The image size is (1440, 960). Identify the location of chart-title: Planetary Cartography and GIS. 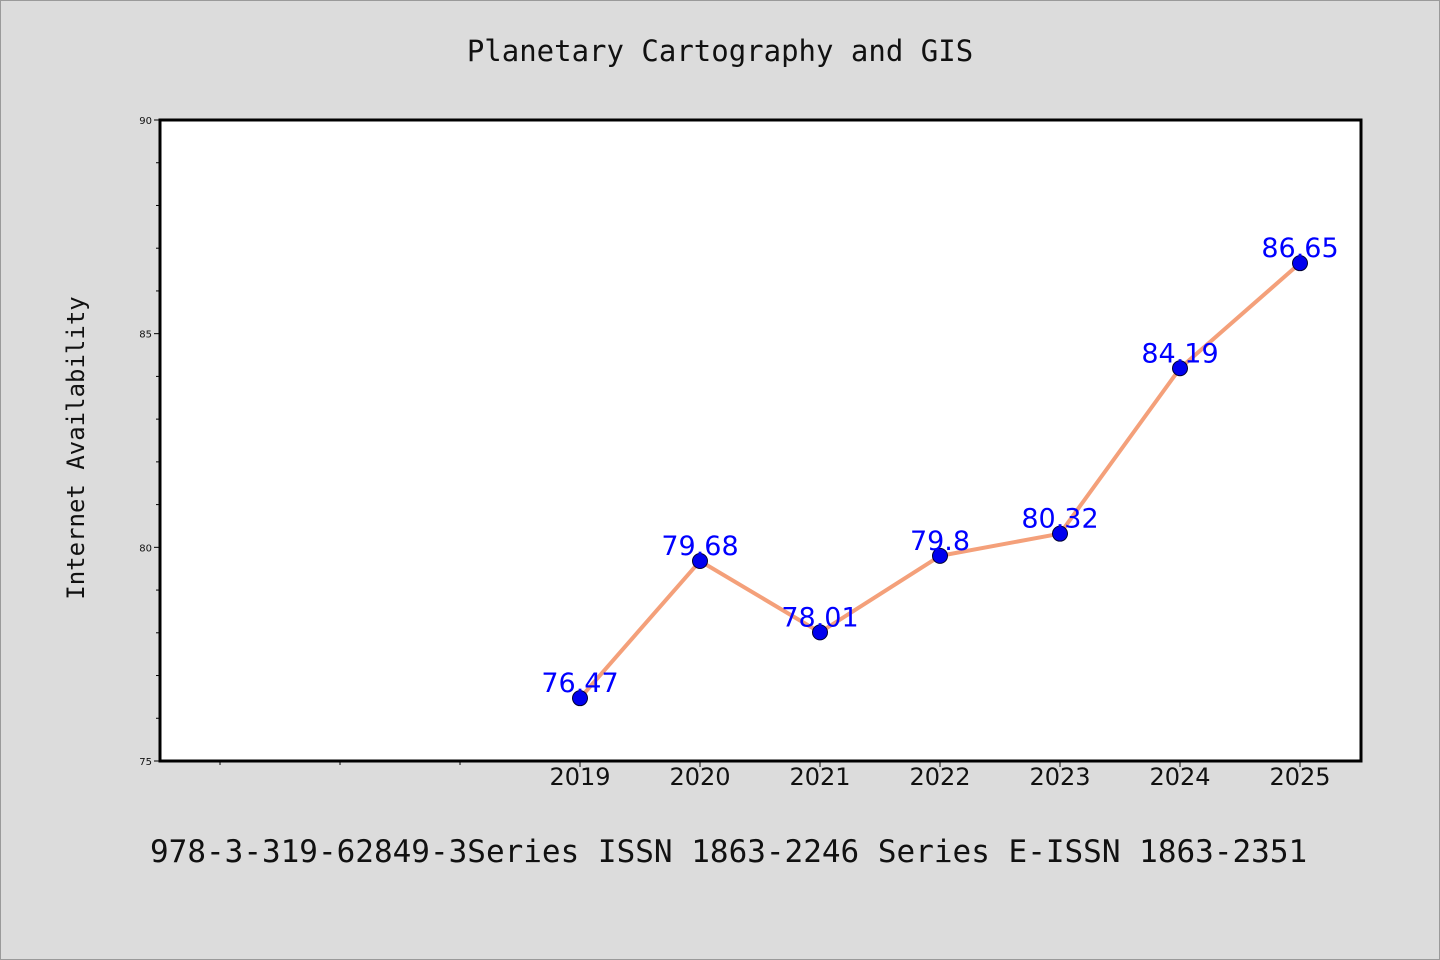
(720, 51).